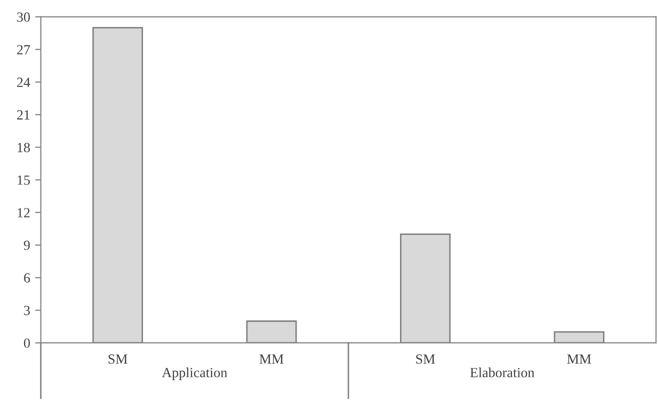 This screenshot has width=658, height=401. I want to click on y-tick-label: 12, so click(24, 213).